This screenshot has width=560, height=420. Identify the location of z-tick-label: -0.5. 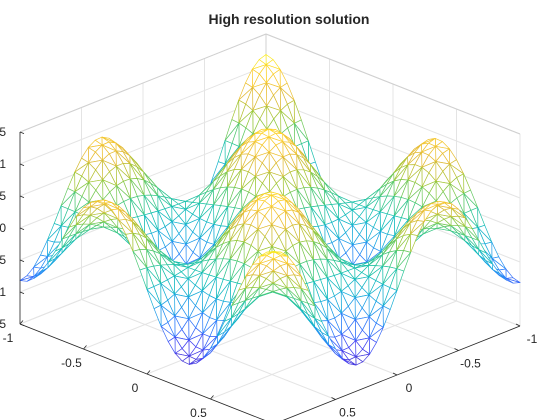
(3, 260).